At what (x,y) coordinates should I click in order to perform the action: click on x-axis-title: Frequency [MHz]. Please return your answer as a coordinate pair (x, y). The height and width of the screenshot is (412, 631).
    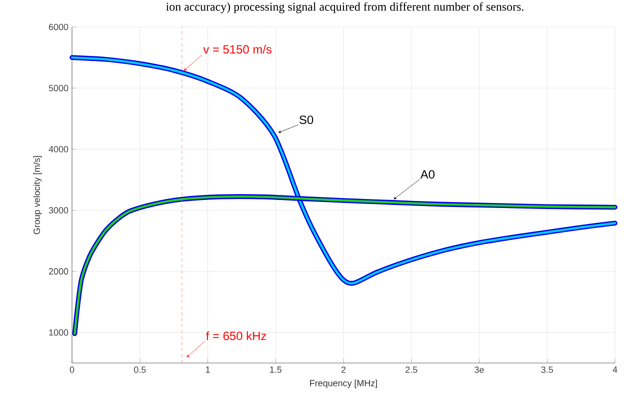
    Looking at the image, I should click on (343, 384).